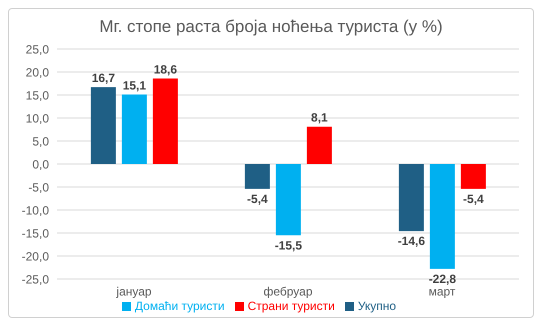 The image size is (542, 326). I want to click on data-label: 8,1, so click(319, 117).